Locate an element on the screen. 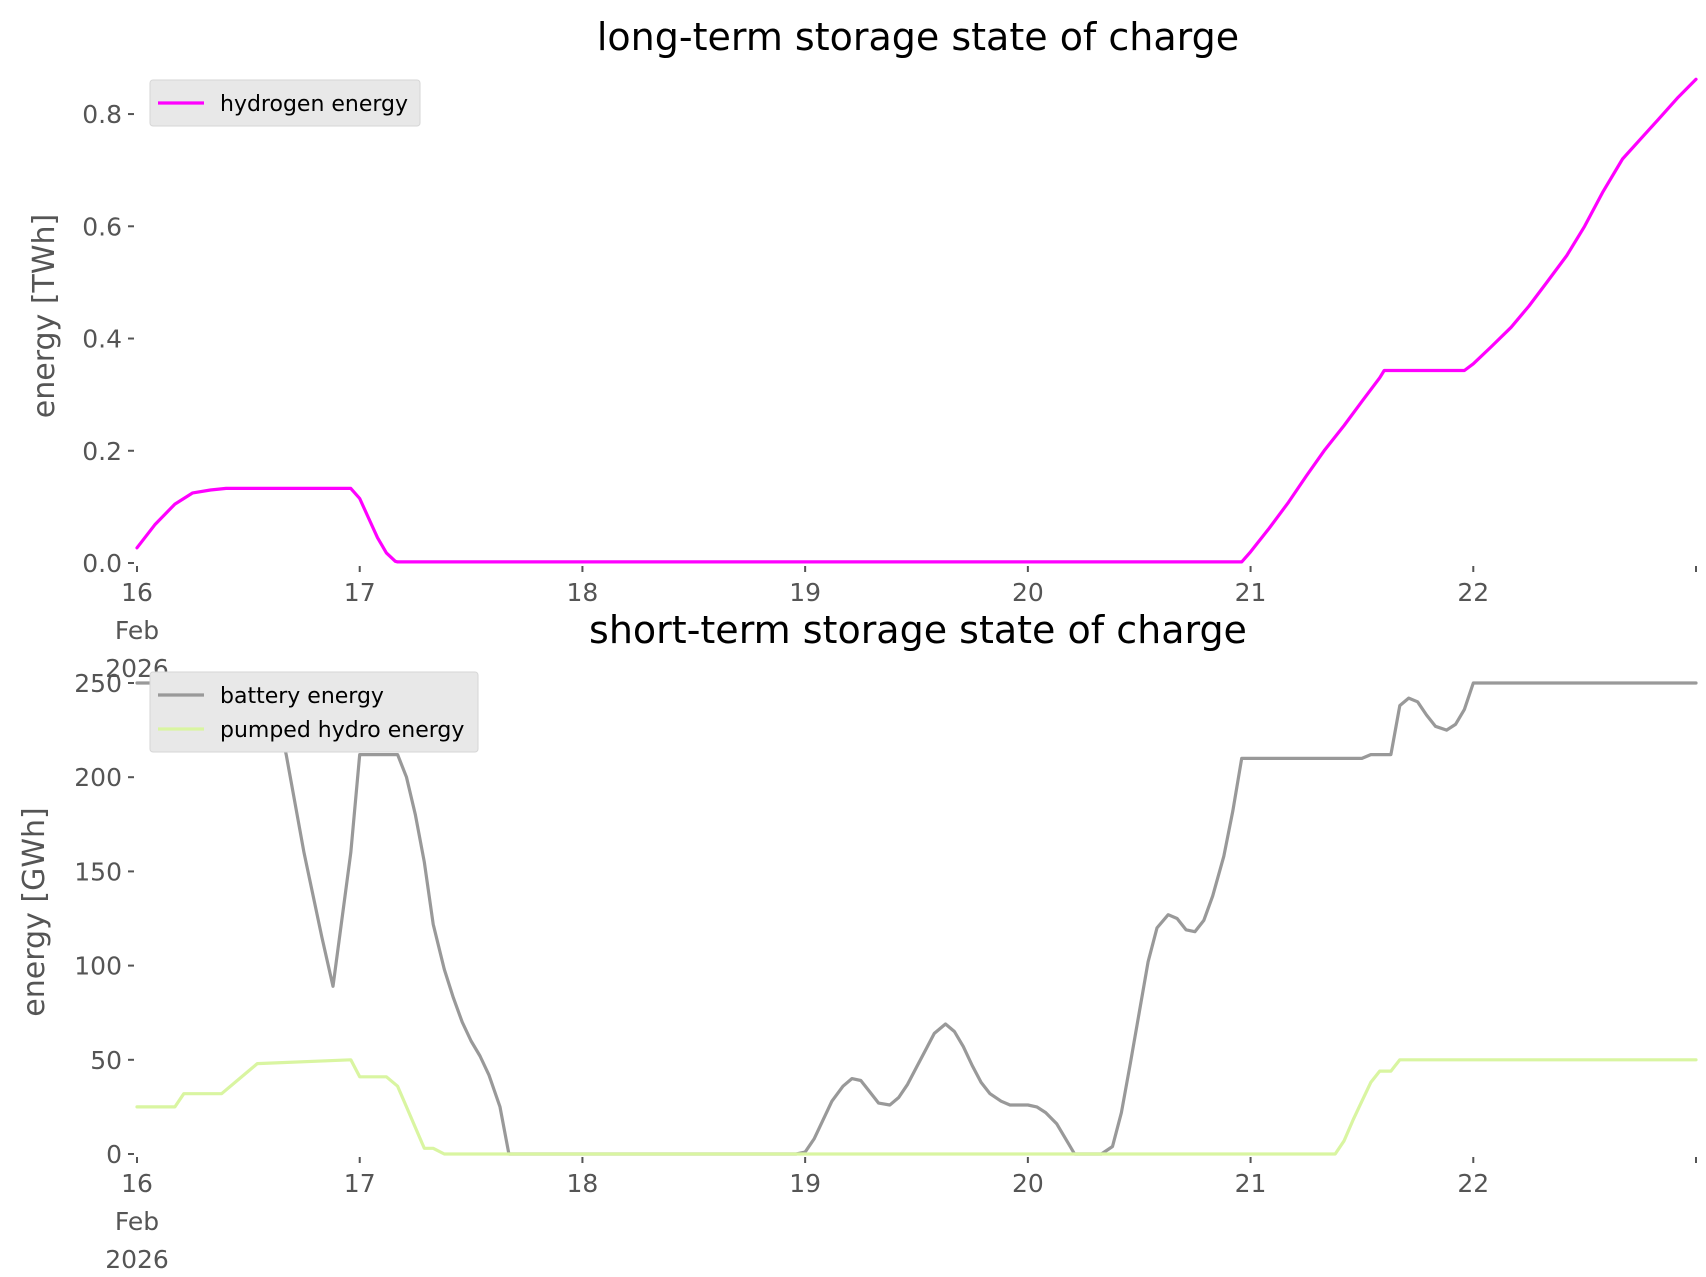 The image size is (1706, 1277). legend-label: pumped hydro energy is located at coordinates (342, 730).